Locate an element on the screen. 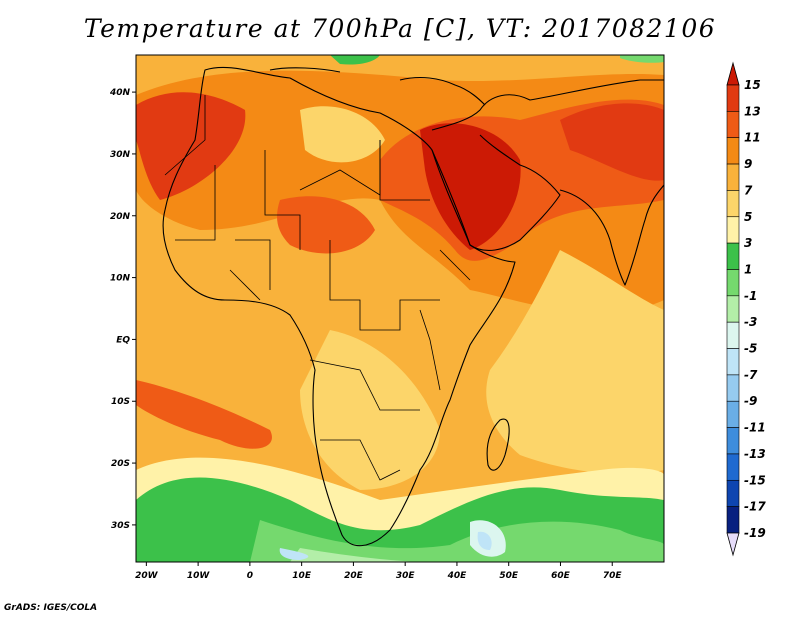 This screenshot has width=800, height=618. colorbar-label: 1 is located at coordinates (748, 269).